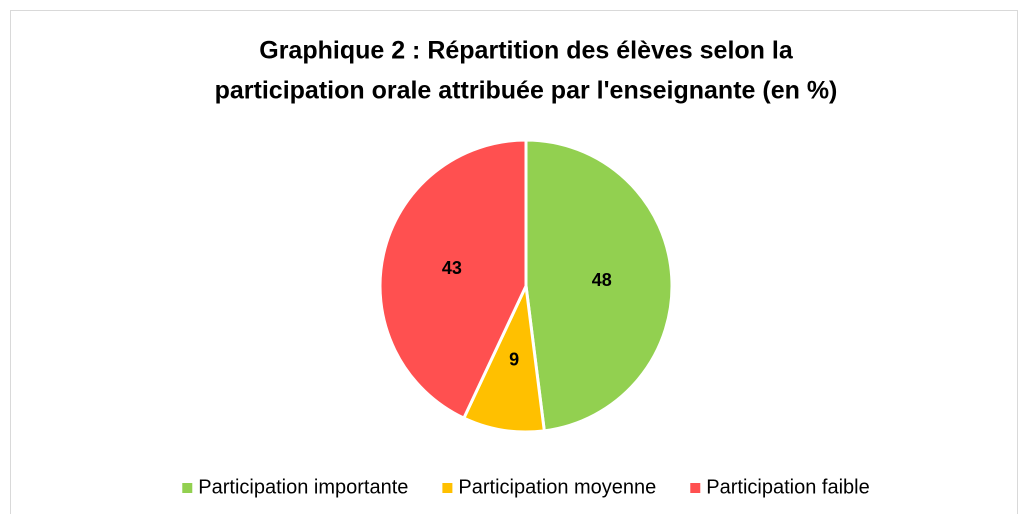  Describe the element at coordinates (303, 487) in the screenshot. I see `legend-label: Participation importante` at that location.